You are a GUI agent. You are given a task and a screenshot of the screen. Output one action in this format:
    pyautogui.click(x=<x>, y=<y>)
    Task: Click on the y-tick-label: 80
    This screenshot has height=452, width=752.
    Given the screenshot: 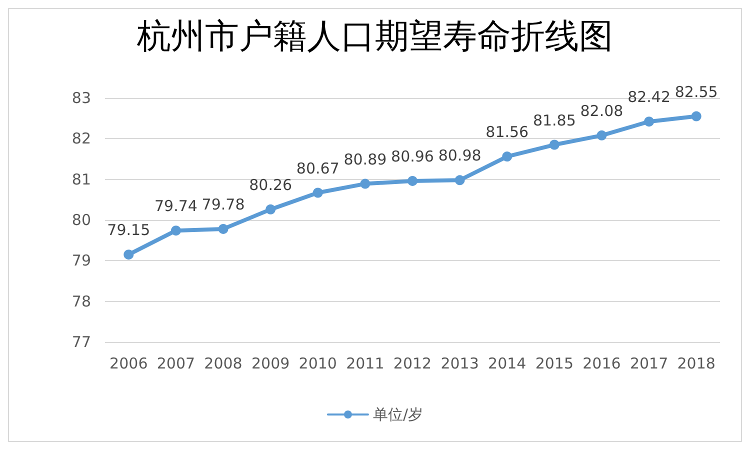 What is the action you would take?
    pyautogui.click(x=81, y=220)
    